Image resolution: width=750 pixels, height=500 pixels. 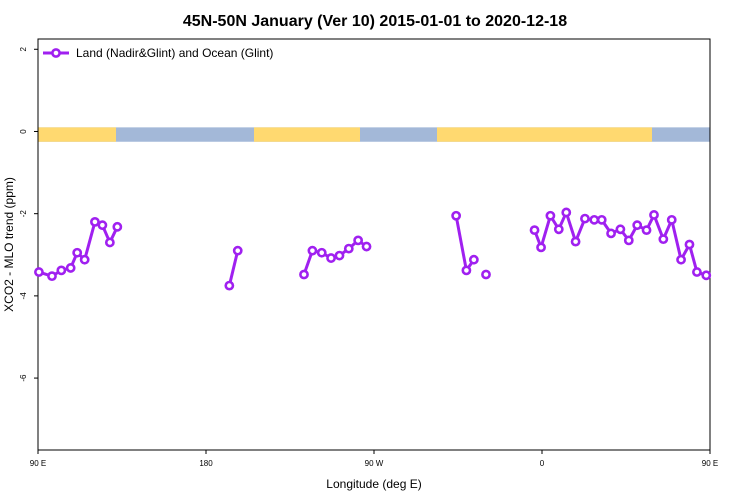 I want to click on x-axis: 90 E 180 90 W 0 90 E, so click(x=374, y=459).